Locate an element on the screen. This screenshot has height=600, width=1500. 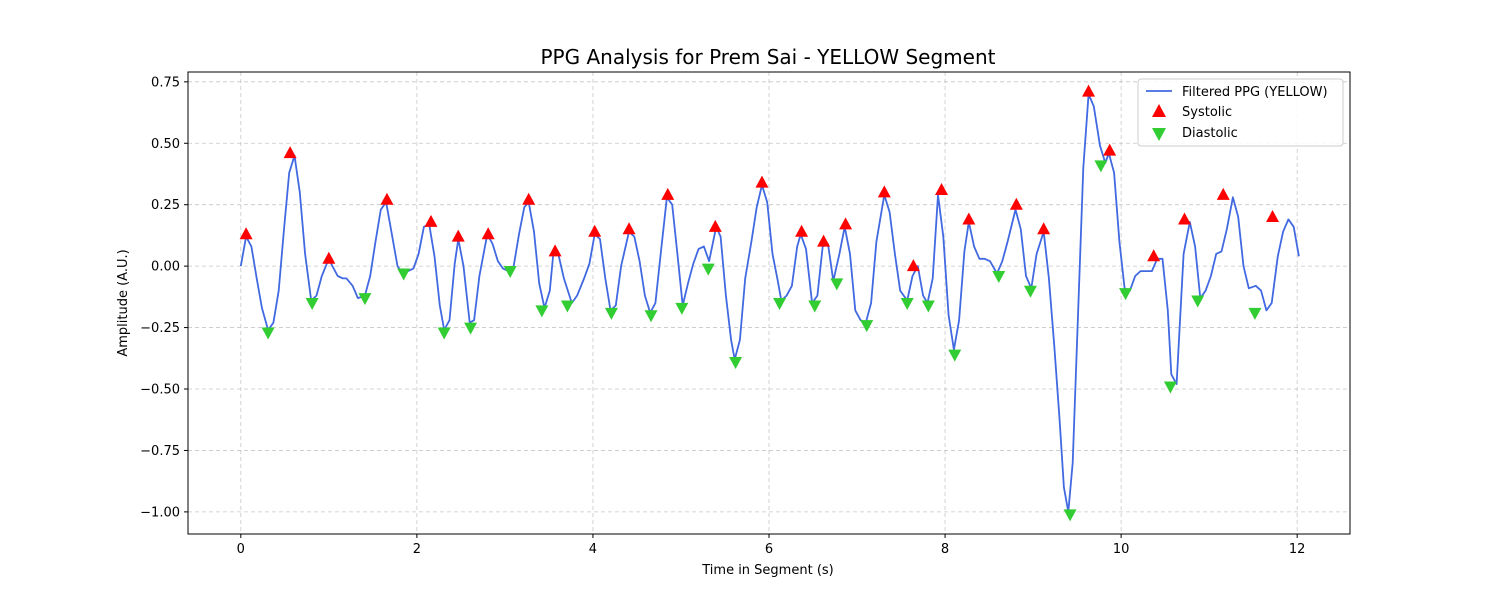
y-tick-label: 0.25 is located at coordinates (165, 205).